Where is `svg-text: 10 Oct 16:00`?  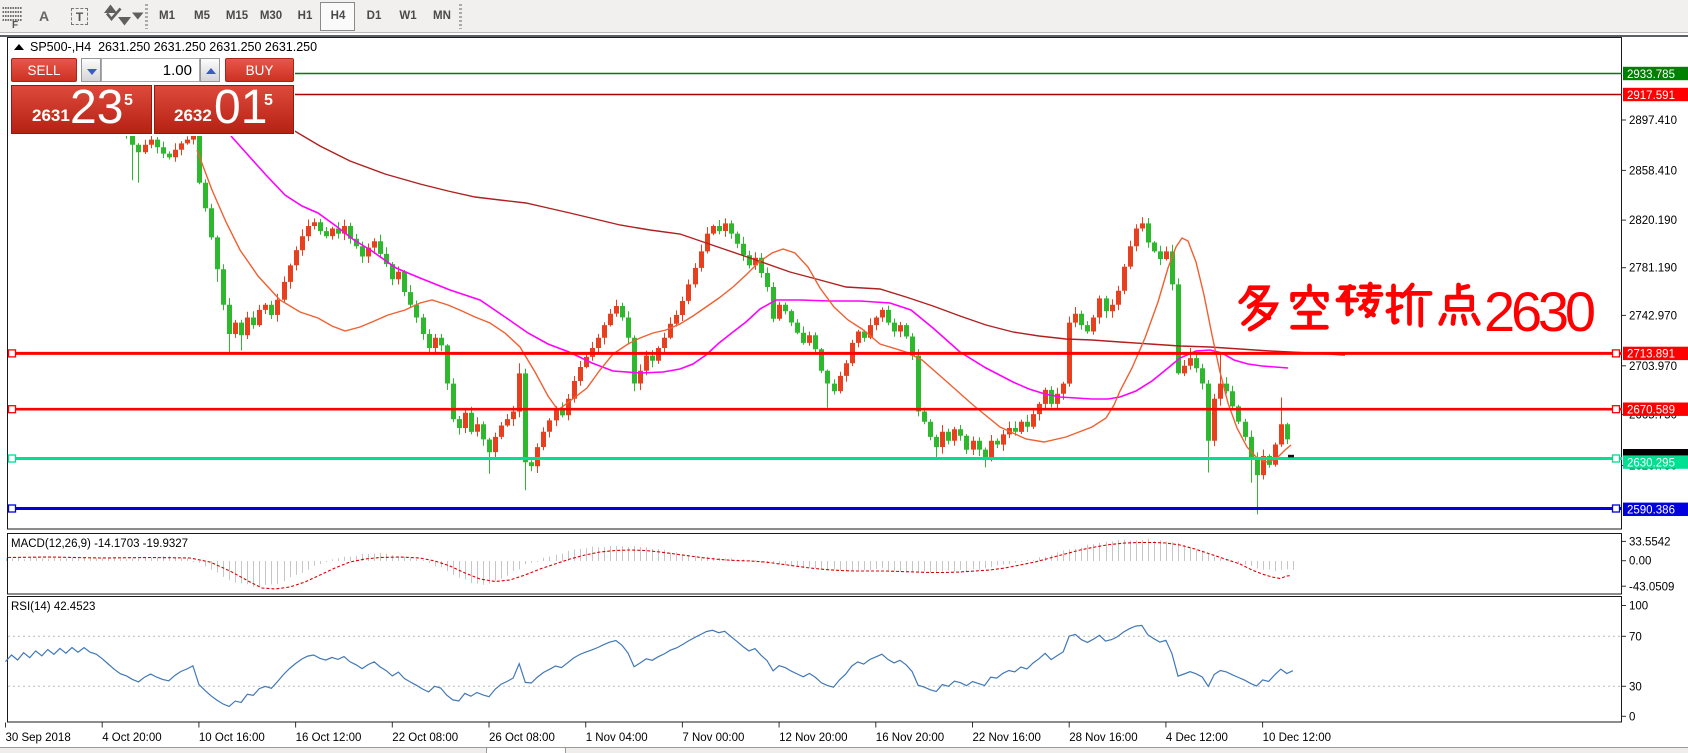
svg-text: 10 Oct 16:00 is located at coordinates (232, 738).